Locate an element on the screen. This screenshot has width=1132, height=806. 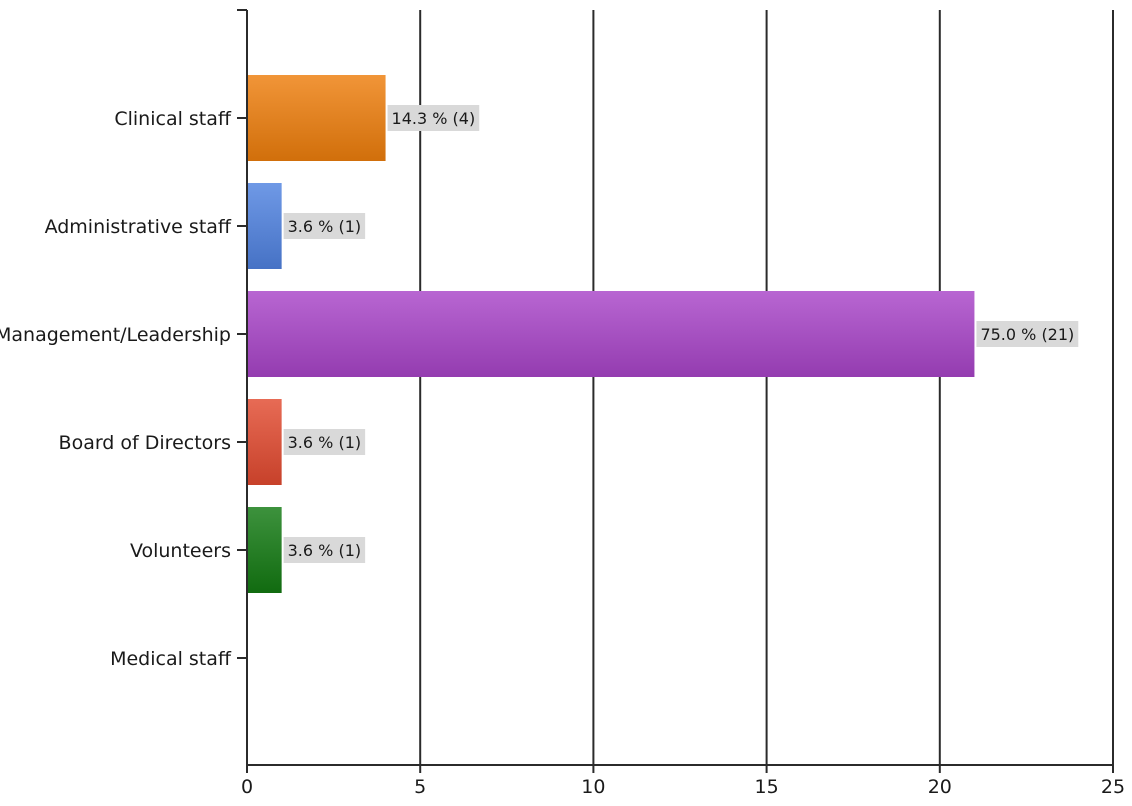
x-tick-label: 5 is located at coordinates (420, 787).